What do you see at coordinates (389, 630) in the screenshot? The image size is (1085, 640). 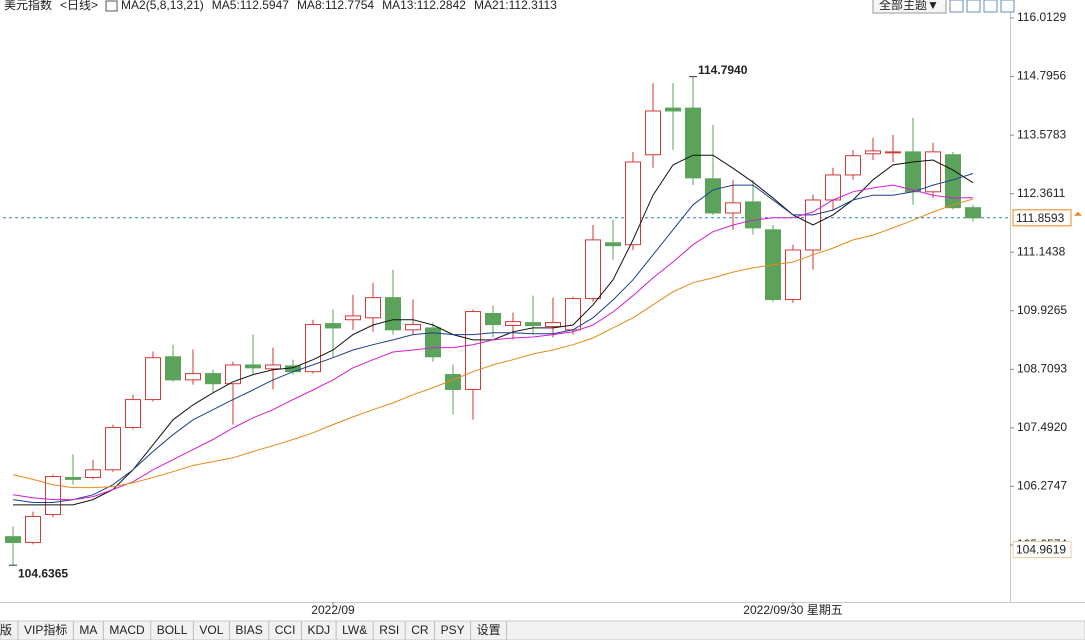 I see `tab-label: RSI` at bounding box center [389, 630].